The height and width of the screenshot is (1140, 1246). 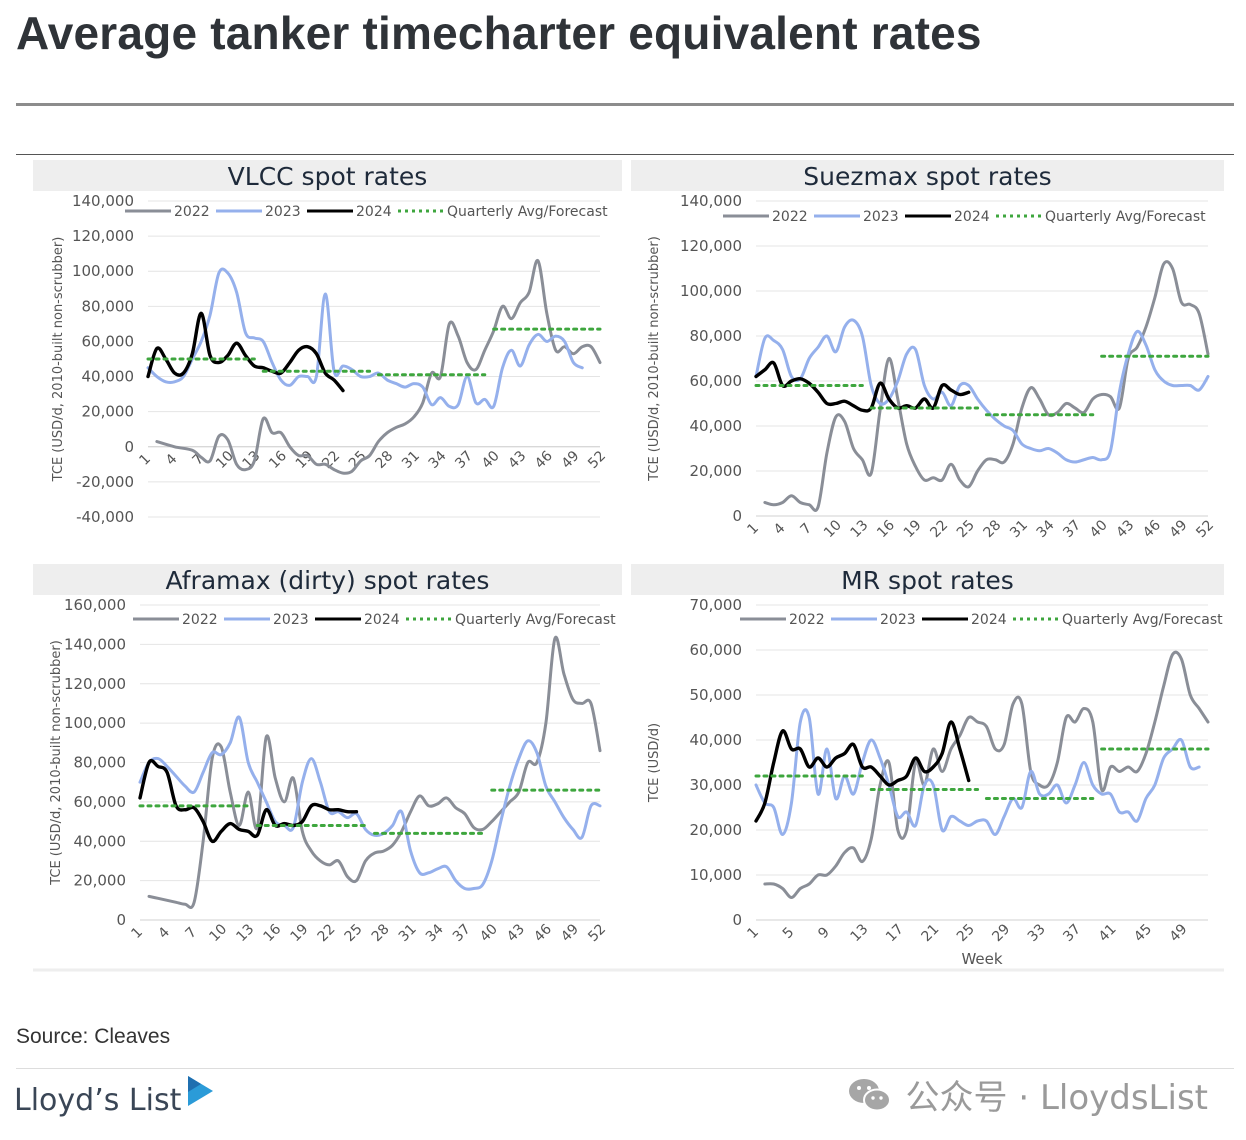 What do you see at coordinates (716, 695) in the screenshot?
I see `y-tick-label: 50,000` at bounding box center [716, 695].